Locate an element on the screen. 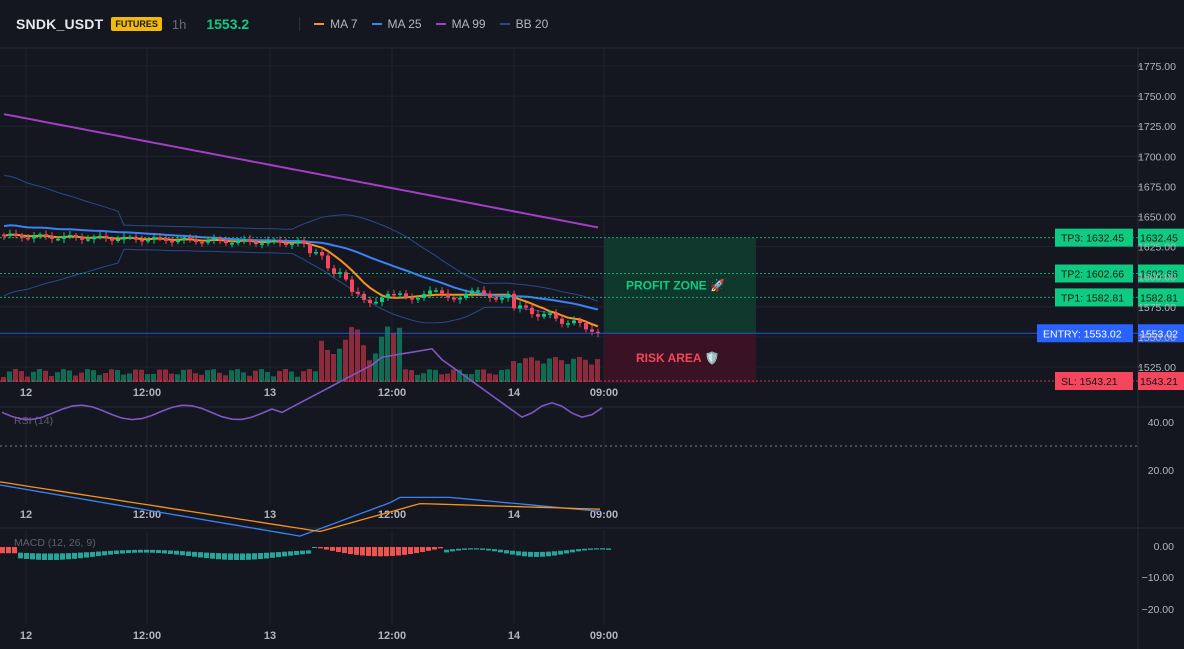 The image size is (1184, 649). legend-ma7: MA 7 is located at coordinates (336, 24).